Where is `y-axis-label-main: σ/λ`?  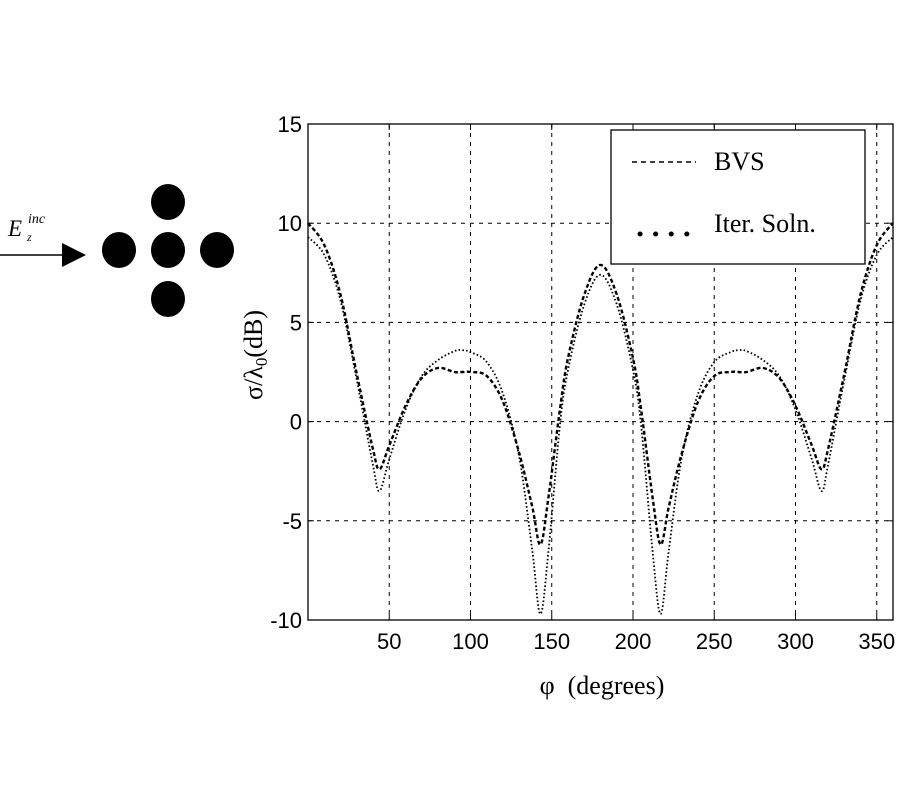 y-axis-label-main: σ/λ is located at coordinates (253, 383).